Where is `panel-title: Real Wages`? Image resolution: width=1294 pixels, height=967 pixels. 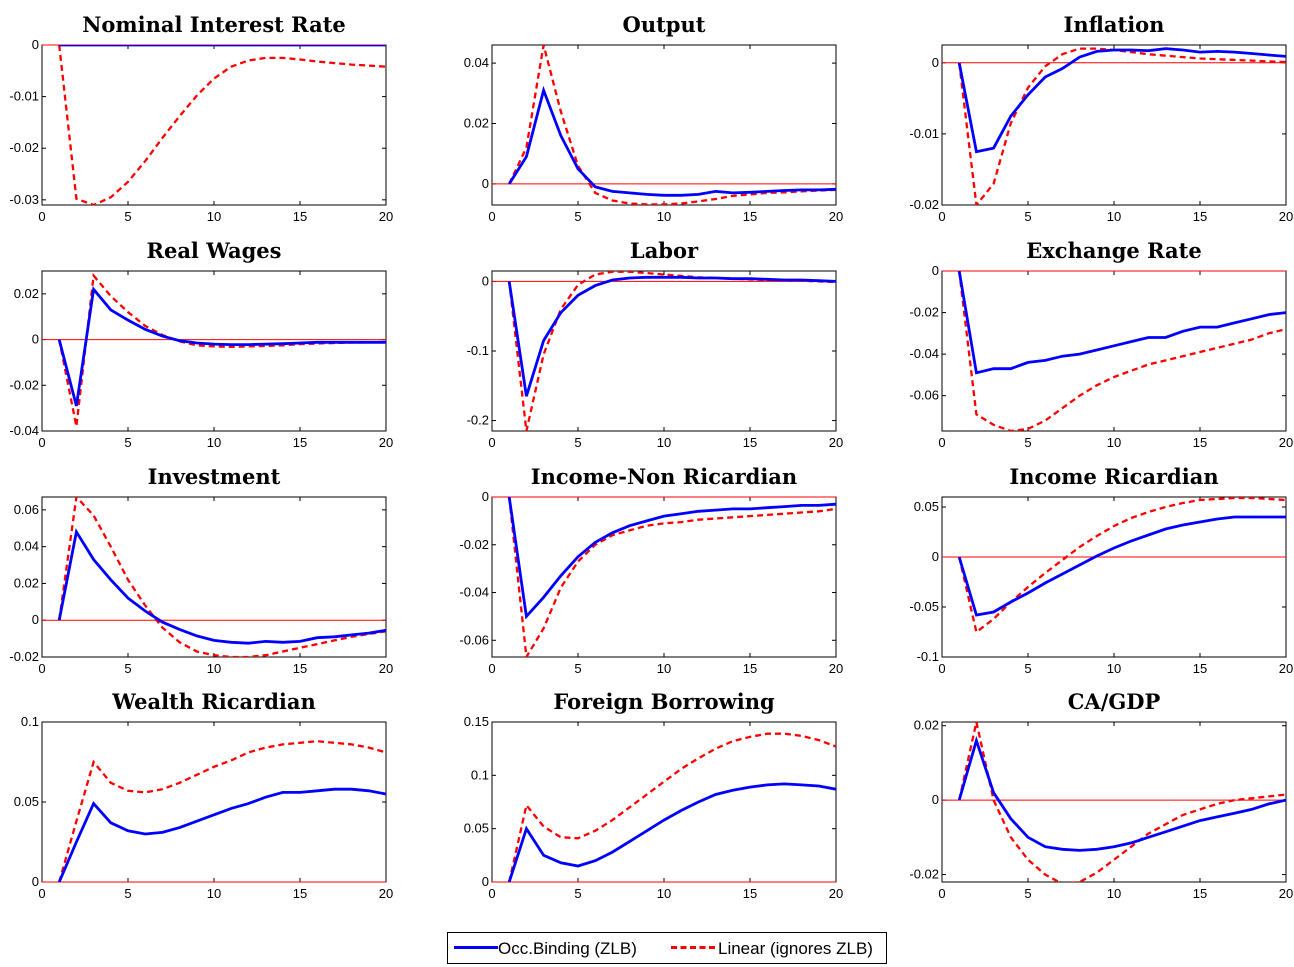 panel-title: Real Wages is located at coordinates (214, 250).